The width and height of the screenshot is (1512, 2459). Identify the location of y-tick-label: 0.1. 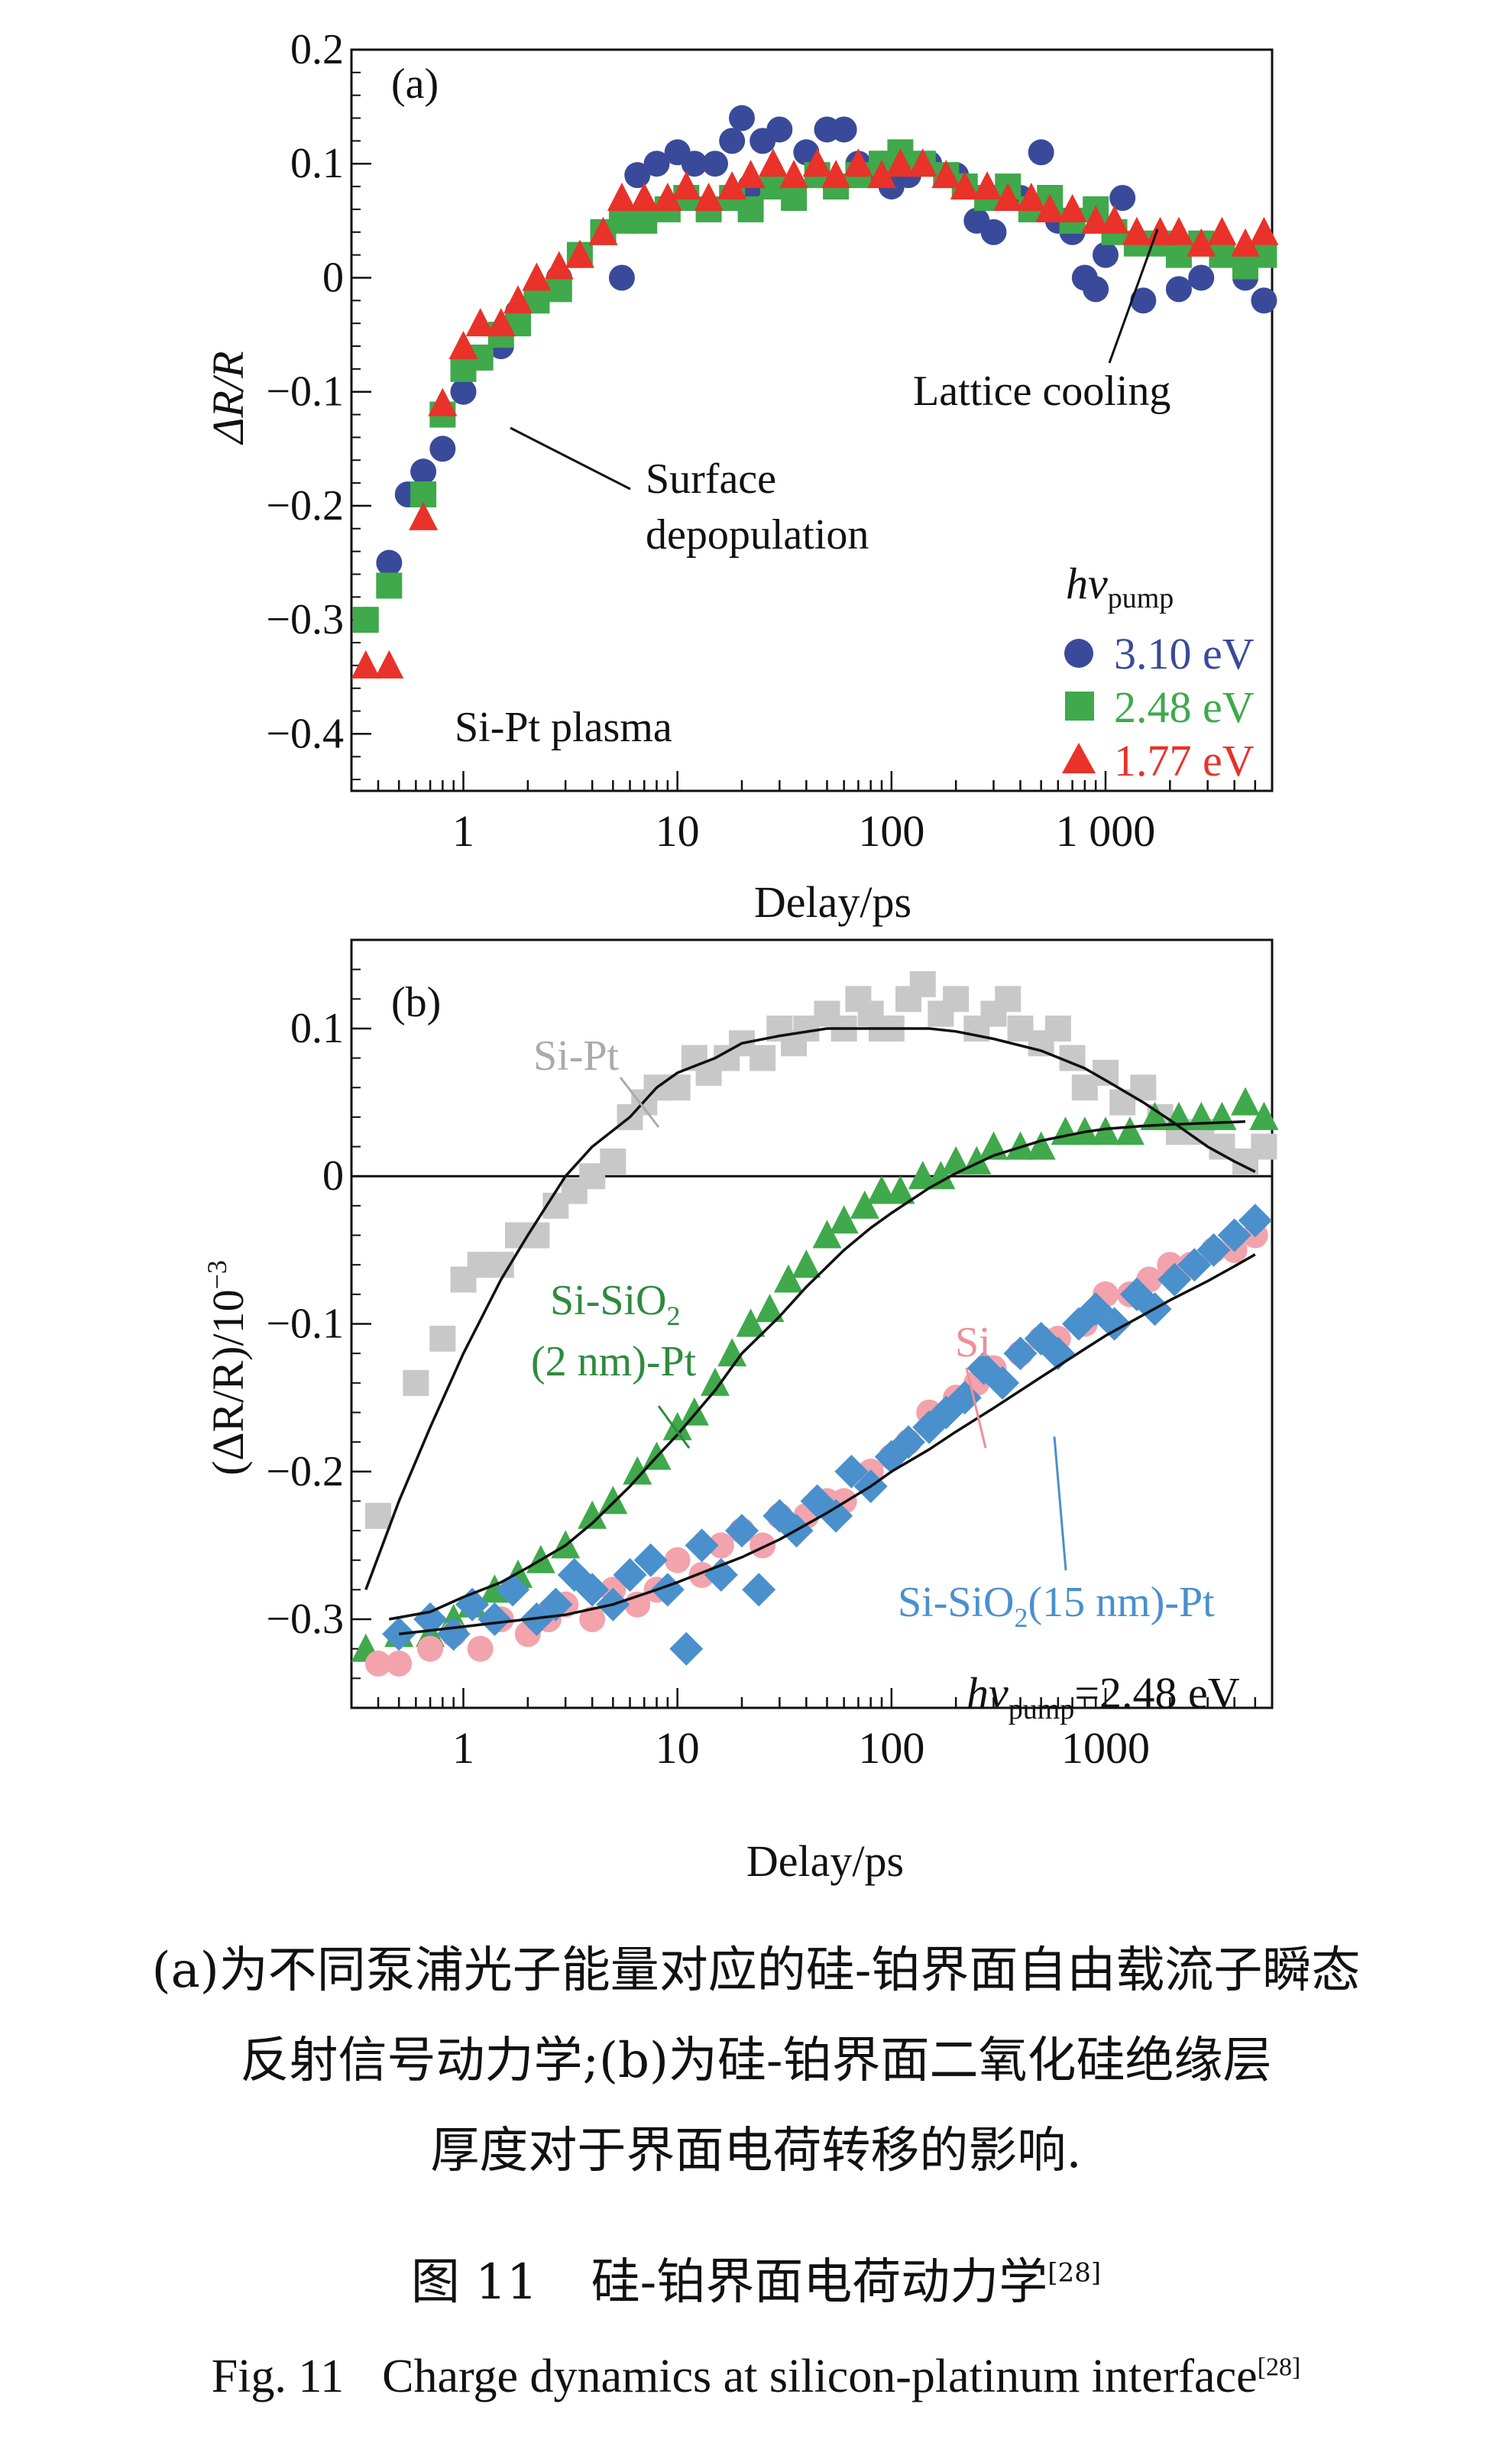
(317, 163).